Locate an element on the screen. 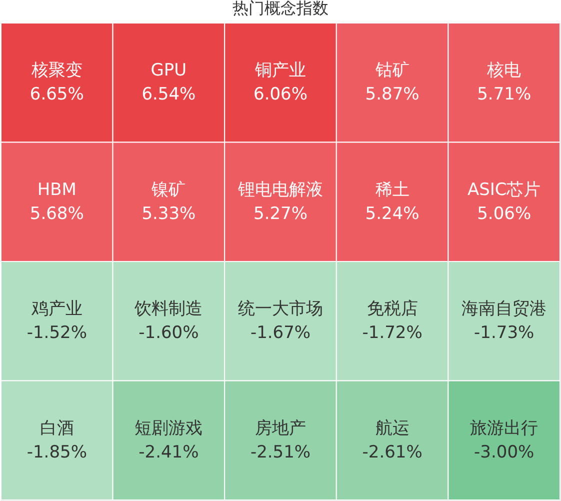 This screenshot has height=501, width=561. annotation: ASIC芯片 is located at coordinates (504, 190).